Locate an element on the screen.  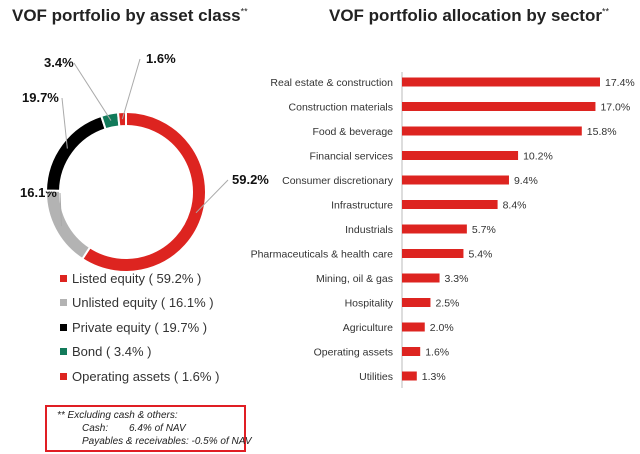
data-label: 5.4% is located at coordinates (480, 255).